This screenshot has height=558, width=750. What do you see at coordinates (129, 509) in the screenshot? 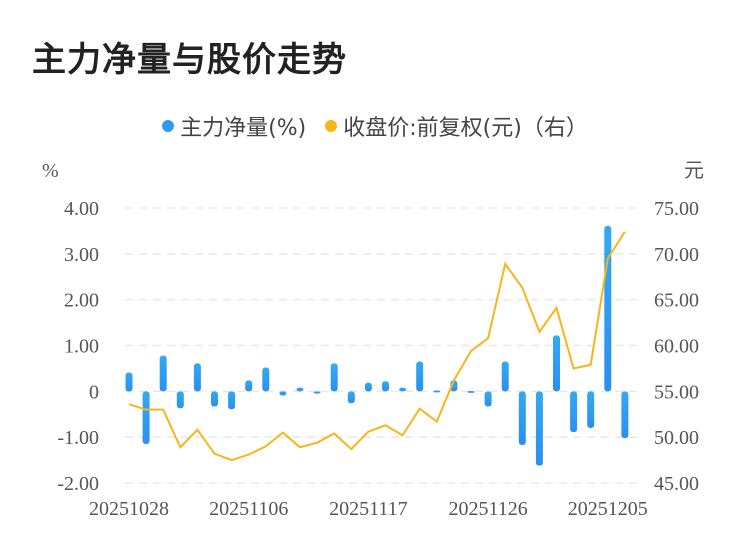
I see `x-tick-label: 20251028` at bounding box center [129, 509].